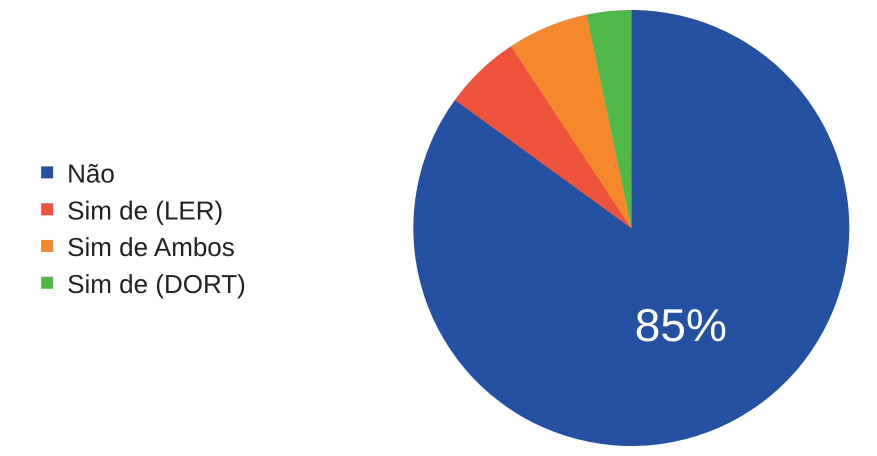 Image resolution: width=877 pixels, height=456 pixels. What do you see at coordinates (151, 247) in the screenshot?
I see `legend-label: Sim de Ambos` at bounding box center [151, 247].